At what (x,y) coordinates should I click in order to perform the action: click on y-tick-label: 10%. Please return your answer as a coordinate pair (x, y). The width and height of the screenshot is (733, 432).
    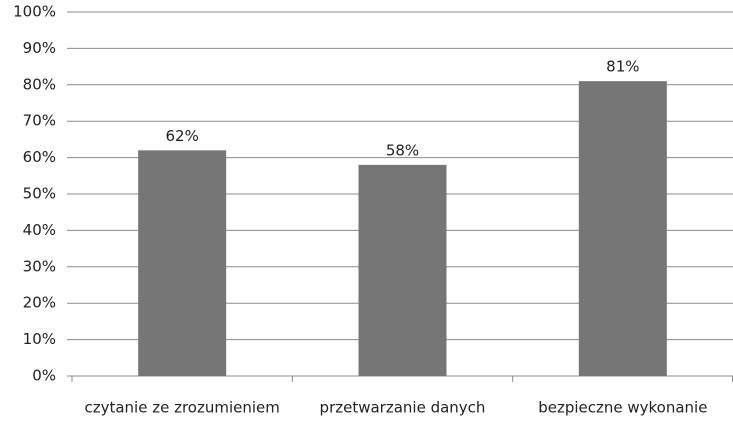
    Looking at the image, I should click on (39, 339).